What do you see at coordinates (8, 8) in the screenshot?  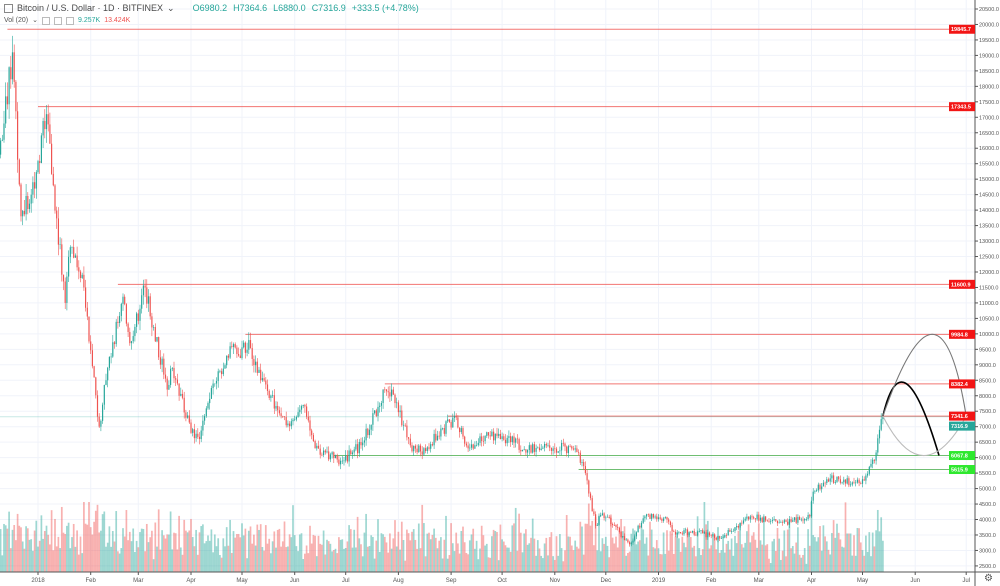 I see `collapse-icon` at bounding box center [8, 8].